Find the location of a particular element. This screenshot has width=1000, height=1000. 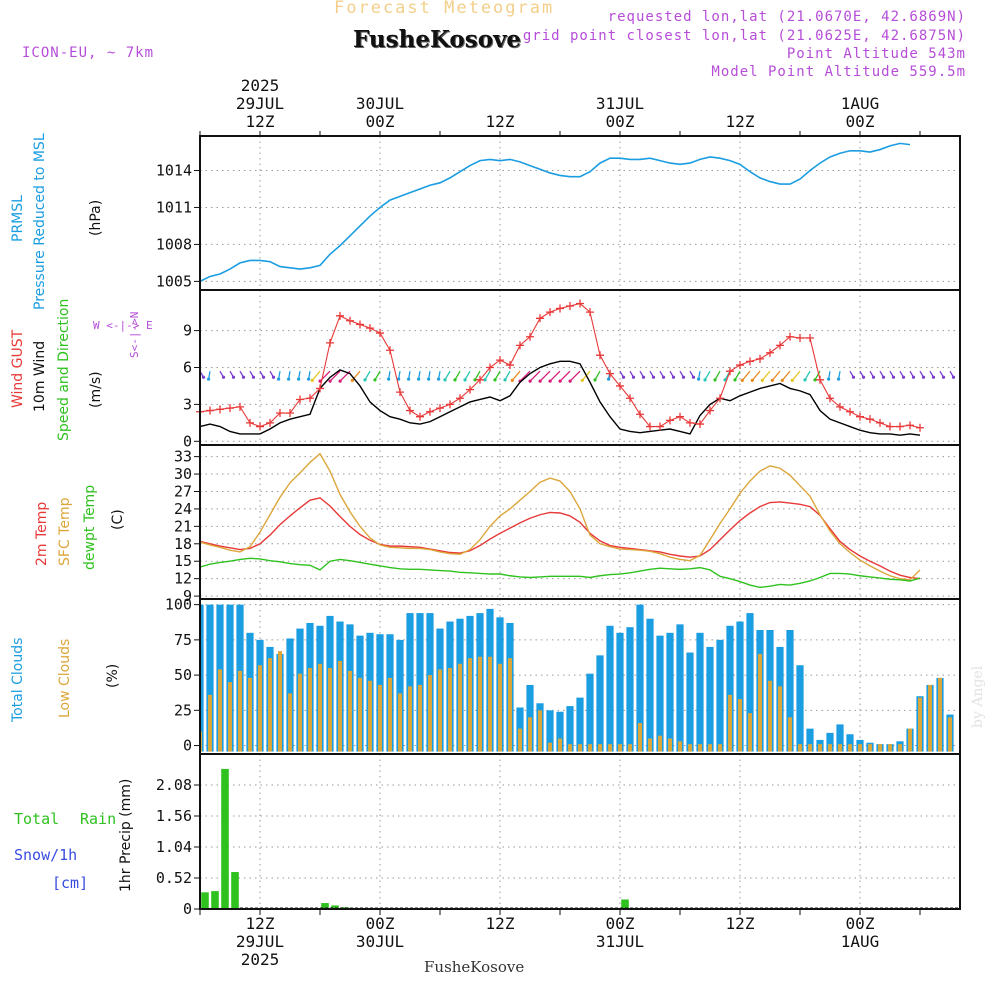

y-tick-label: 1011 is located at coordinates (174, 207).